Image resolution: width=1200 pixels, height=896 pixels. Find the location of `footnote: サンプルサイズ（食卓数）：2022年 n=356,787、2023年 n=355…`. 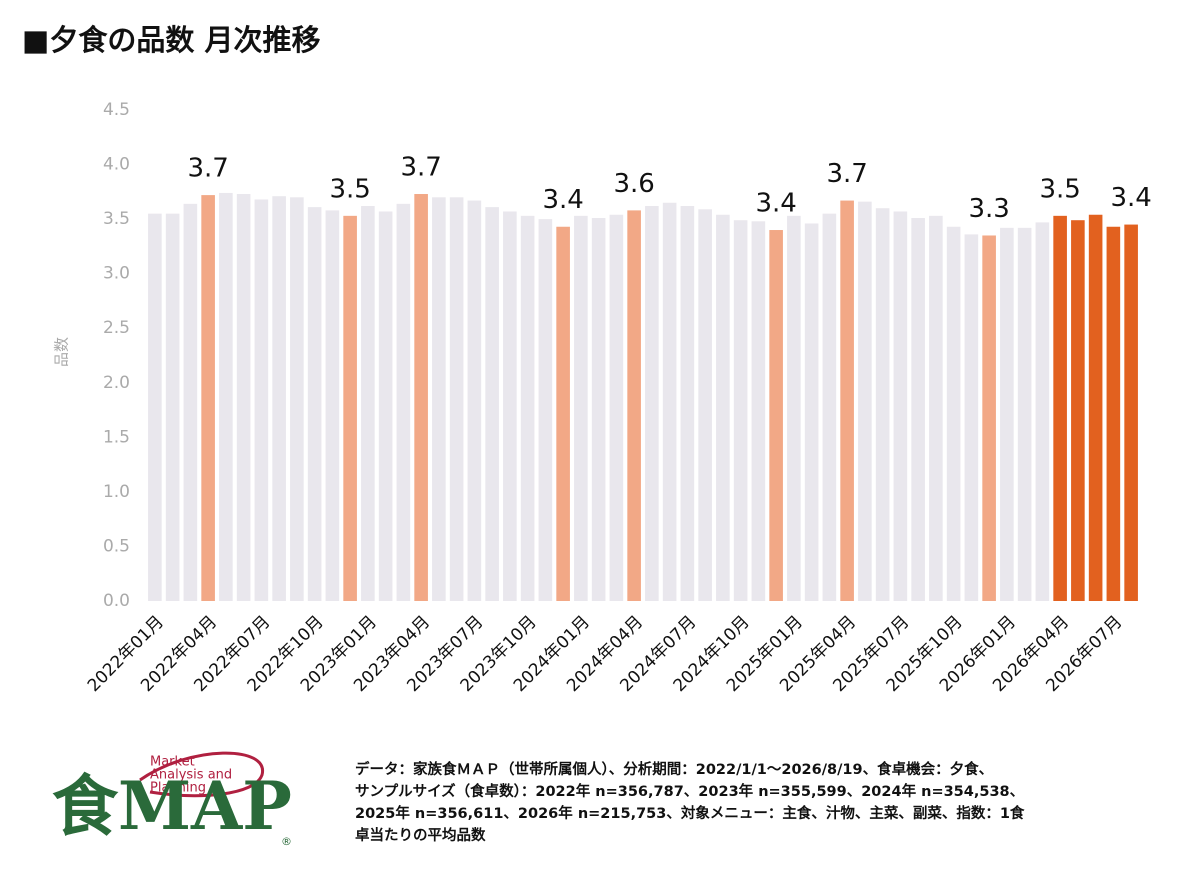

footnote: サンプルサイズ（食卓数）：2022年 n=356,787、2023年 n=355… is located at coordinates (689, 791).